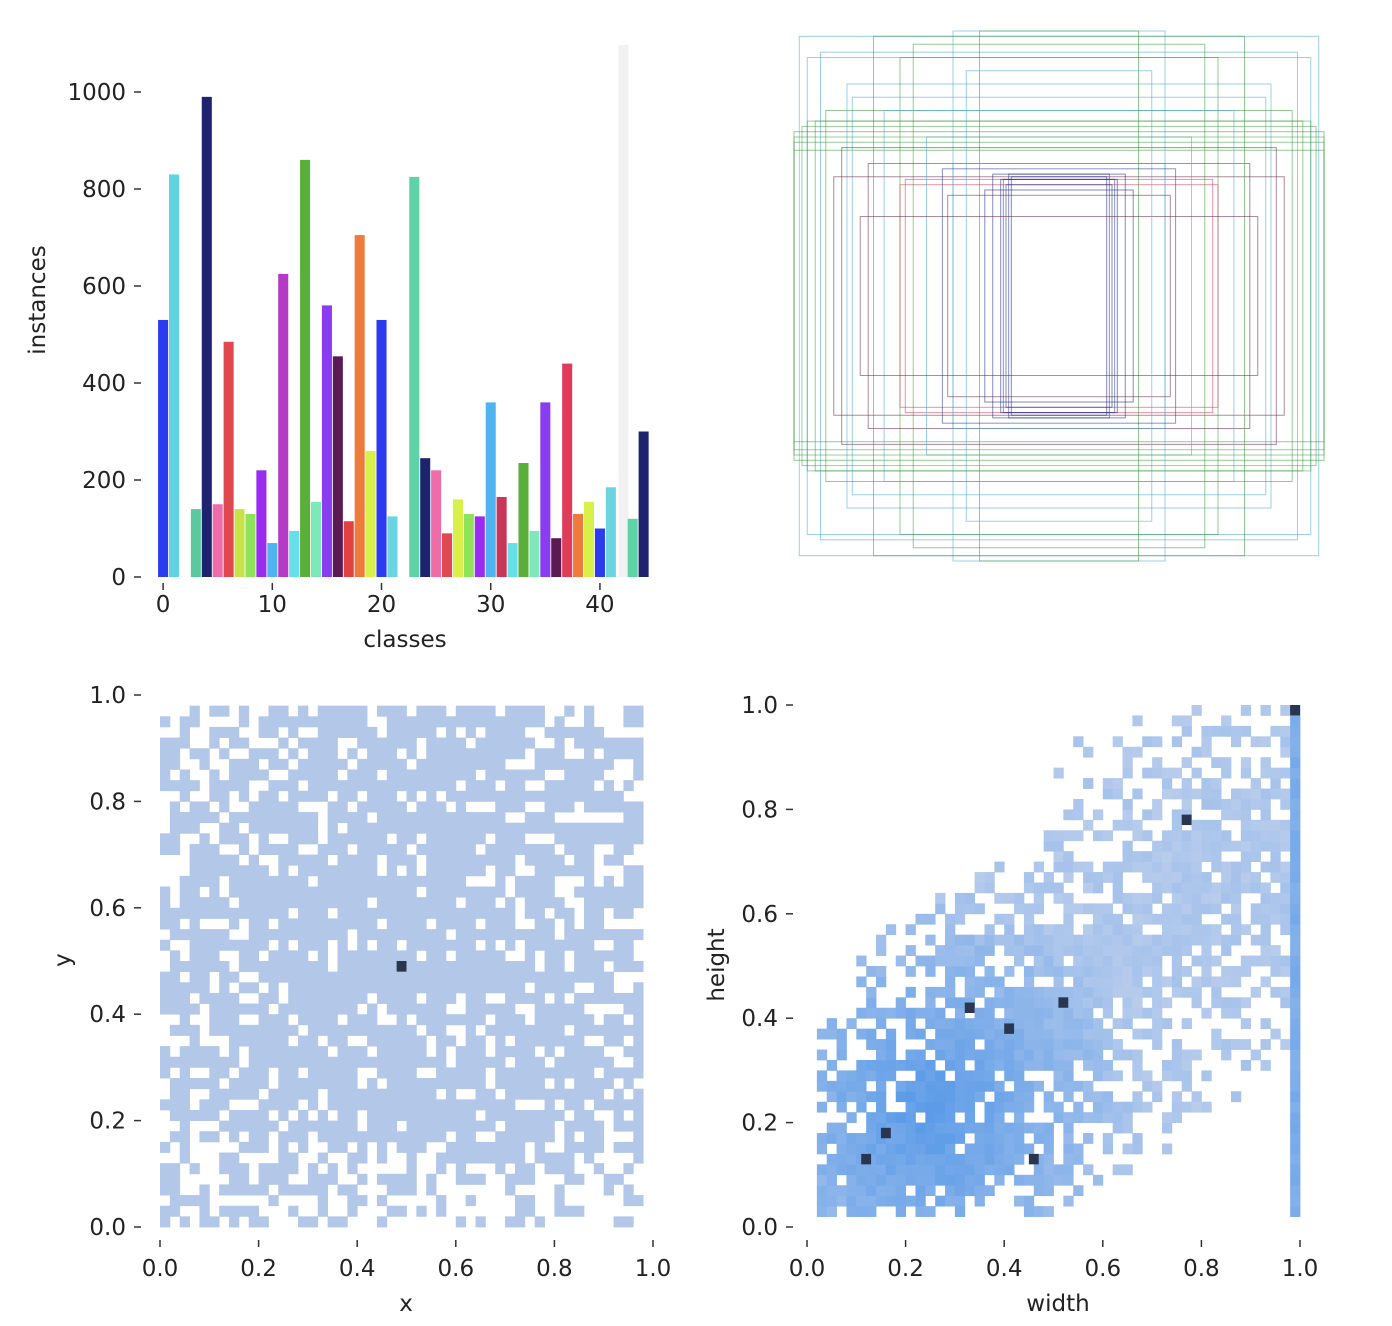  I want to click on x-tick-label: 30, so click(490, 605).